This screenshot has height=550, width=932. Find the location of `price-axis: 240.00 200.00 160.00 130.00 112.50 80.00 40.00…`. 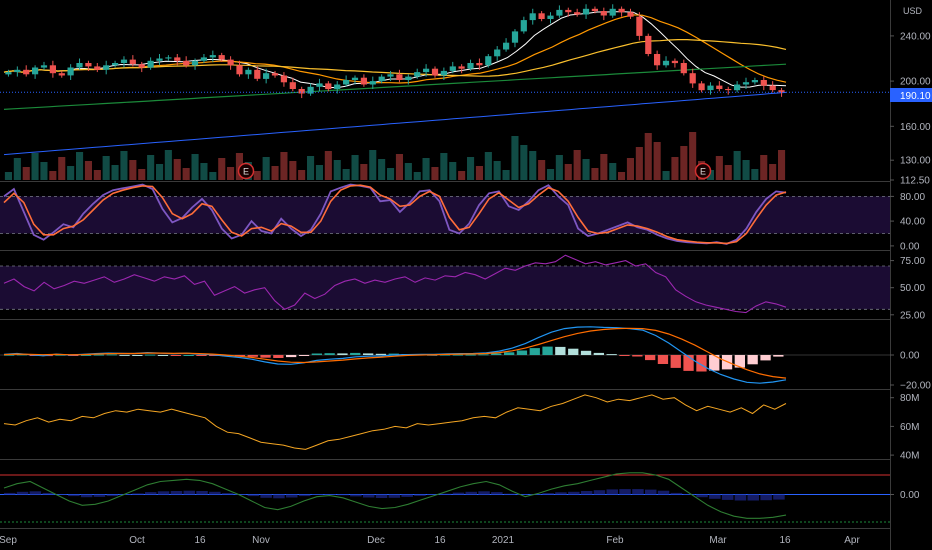

price-axis: 240.00 200.00 160.00 130.00 112.50 80.00 40.00… is located at coordinates (910, 266).